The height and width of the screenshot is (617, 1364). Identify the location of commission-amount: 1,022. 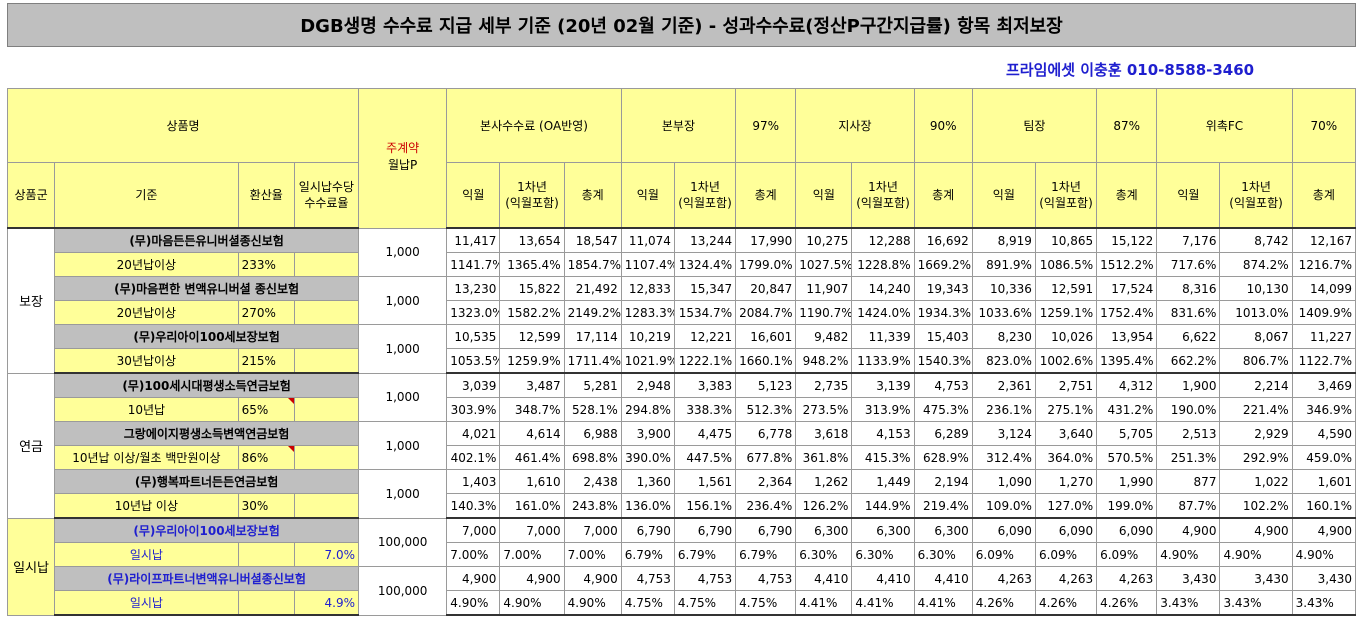
(1256, 481).